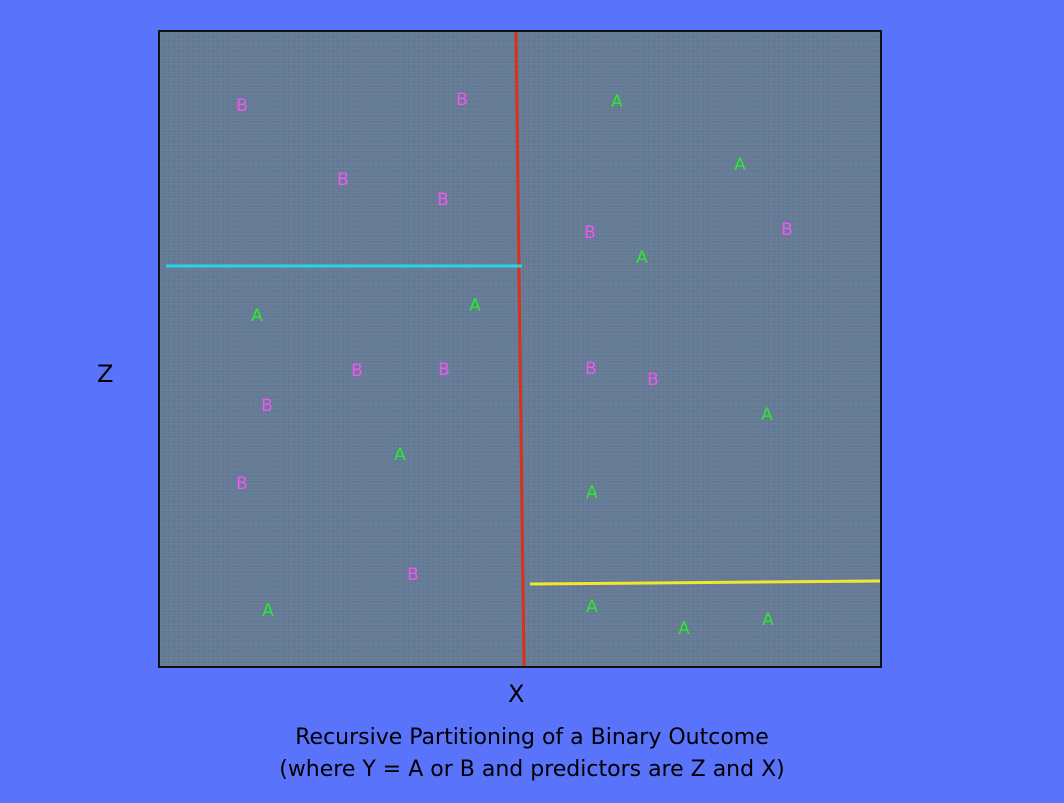  I want to click on split-line-right-z, so click(704, 582).